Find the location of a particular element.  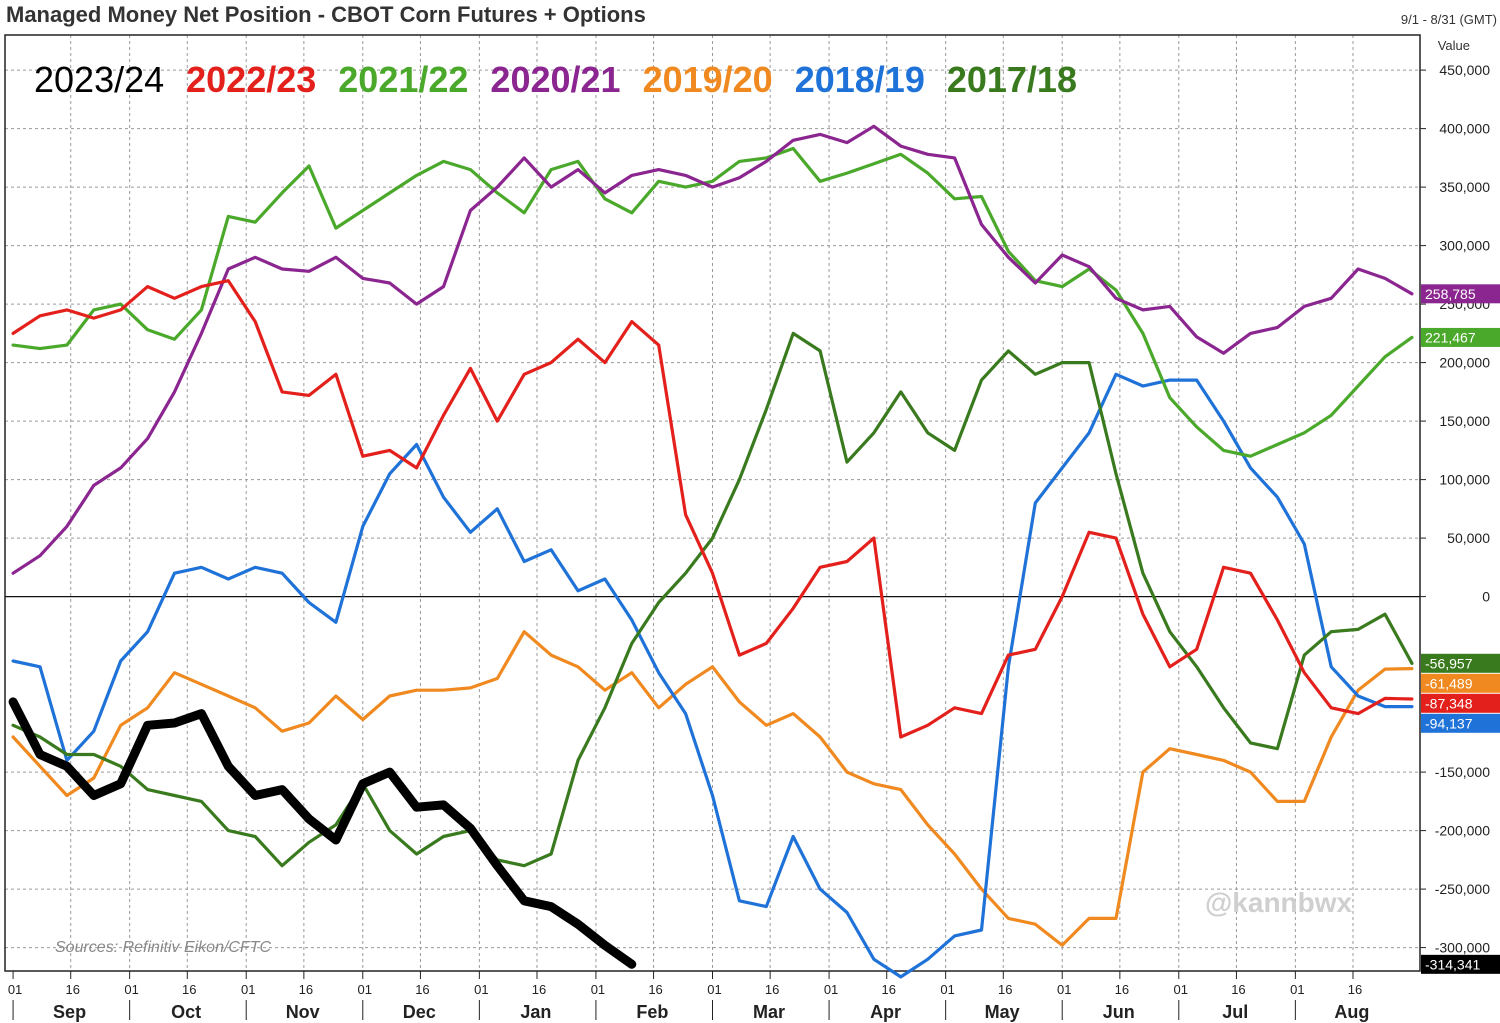

legend-entry-2021-22: 2021/22 is located at coordinates (403, 79).